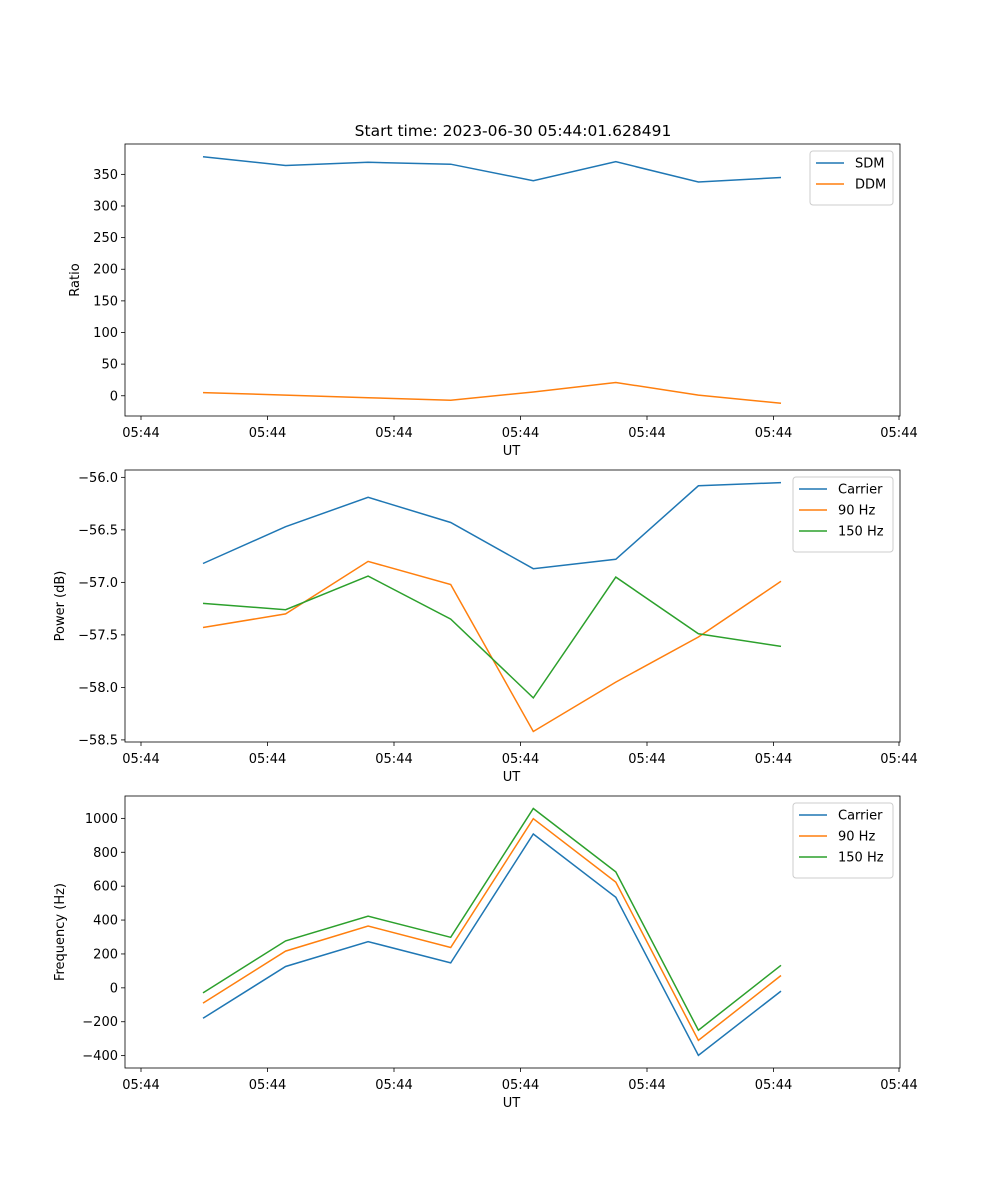 The image size is (1000, 1200). I want to click on y-tick-label: 1000, so click(101, 819).